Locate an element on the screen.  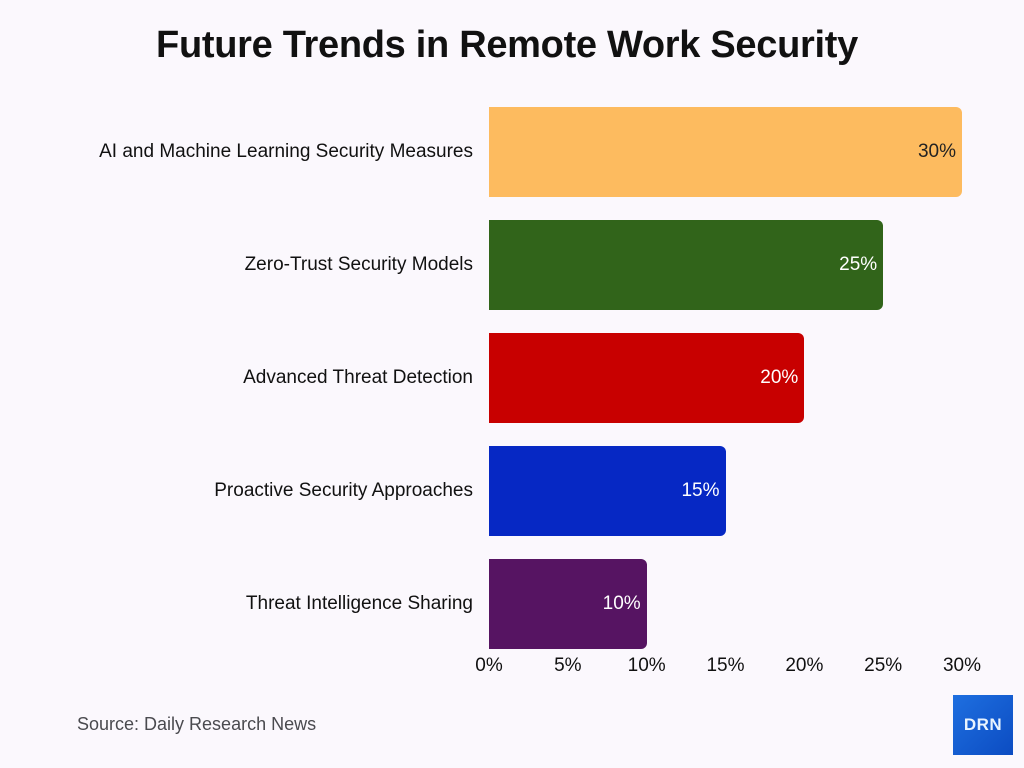
x-tick-label: 30% is located at coordinates (962, 665).